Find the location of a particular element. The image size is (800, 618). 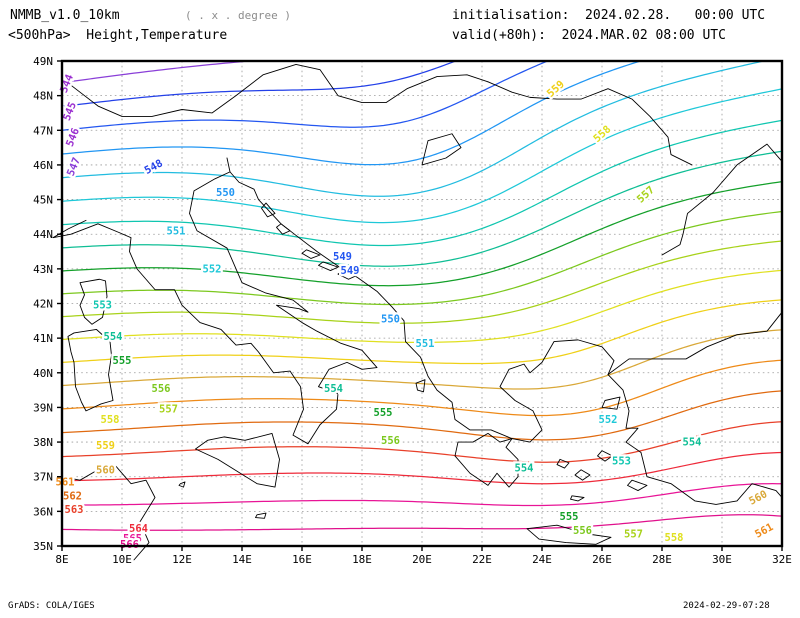

y-axis-tick-label: 35N is located at coordinates (43, 546).